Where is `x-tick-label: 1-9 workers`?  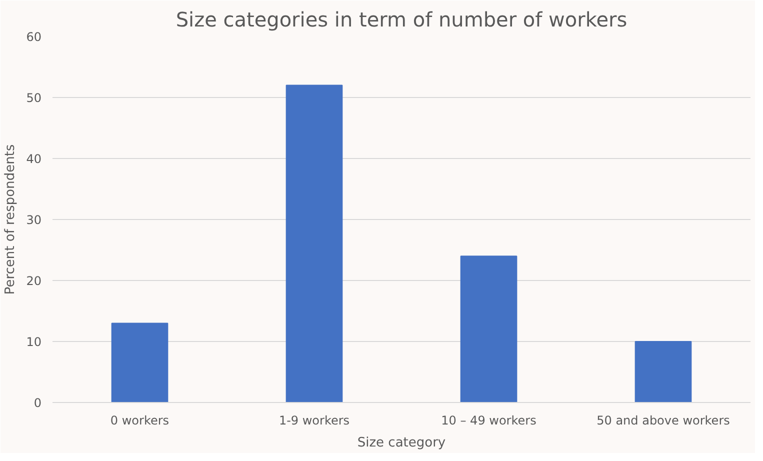 x-tick-label: 1-9 workers is located at coordinates (314, 421).